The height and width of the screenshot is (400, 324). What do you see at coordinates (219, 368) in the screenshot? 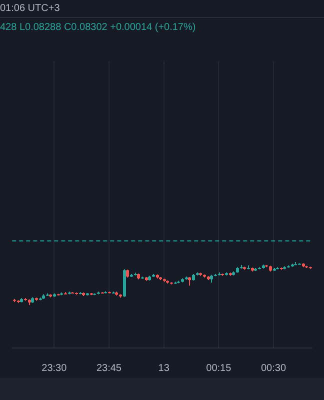
I see `x-tick-label: 00:15` at bounding box center [219, 368].